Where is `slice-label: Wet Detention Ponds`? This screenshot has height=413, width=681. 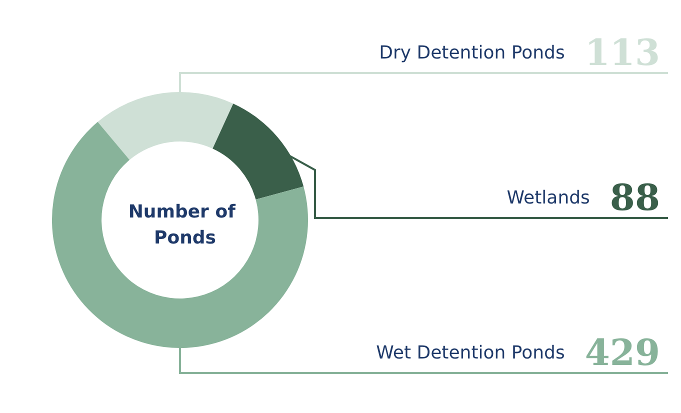 slice-label: Wet Detention Ponds is located at coordinates (470, 353).